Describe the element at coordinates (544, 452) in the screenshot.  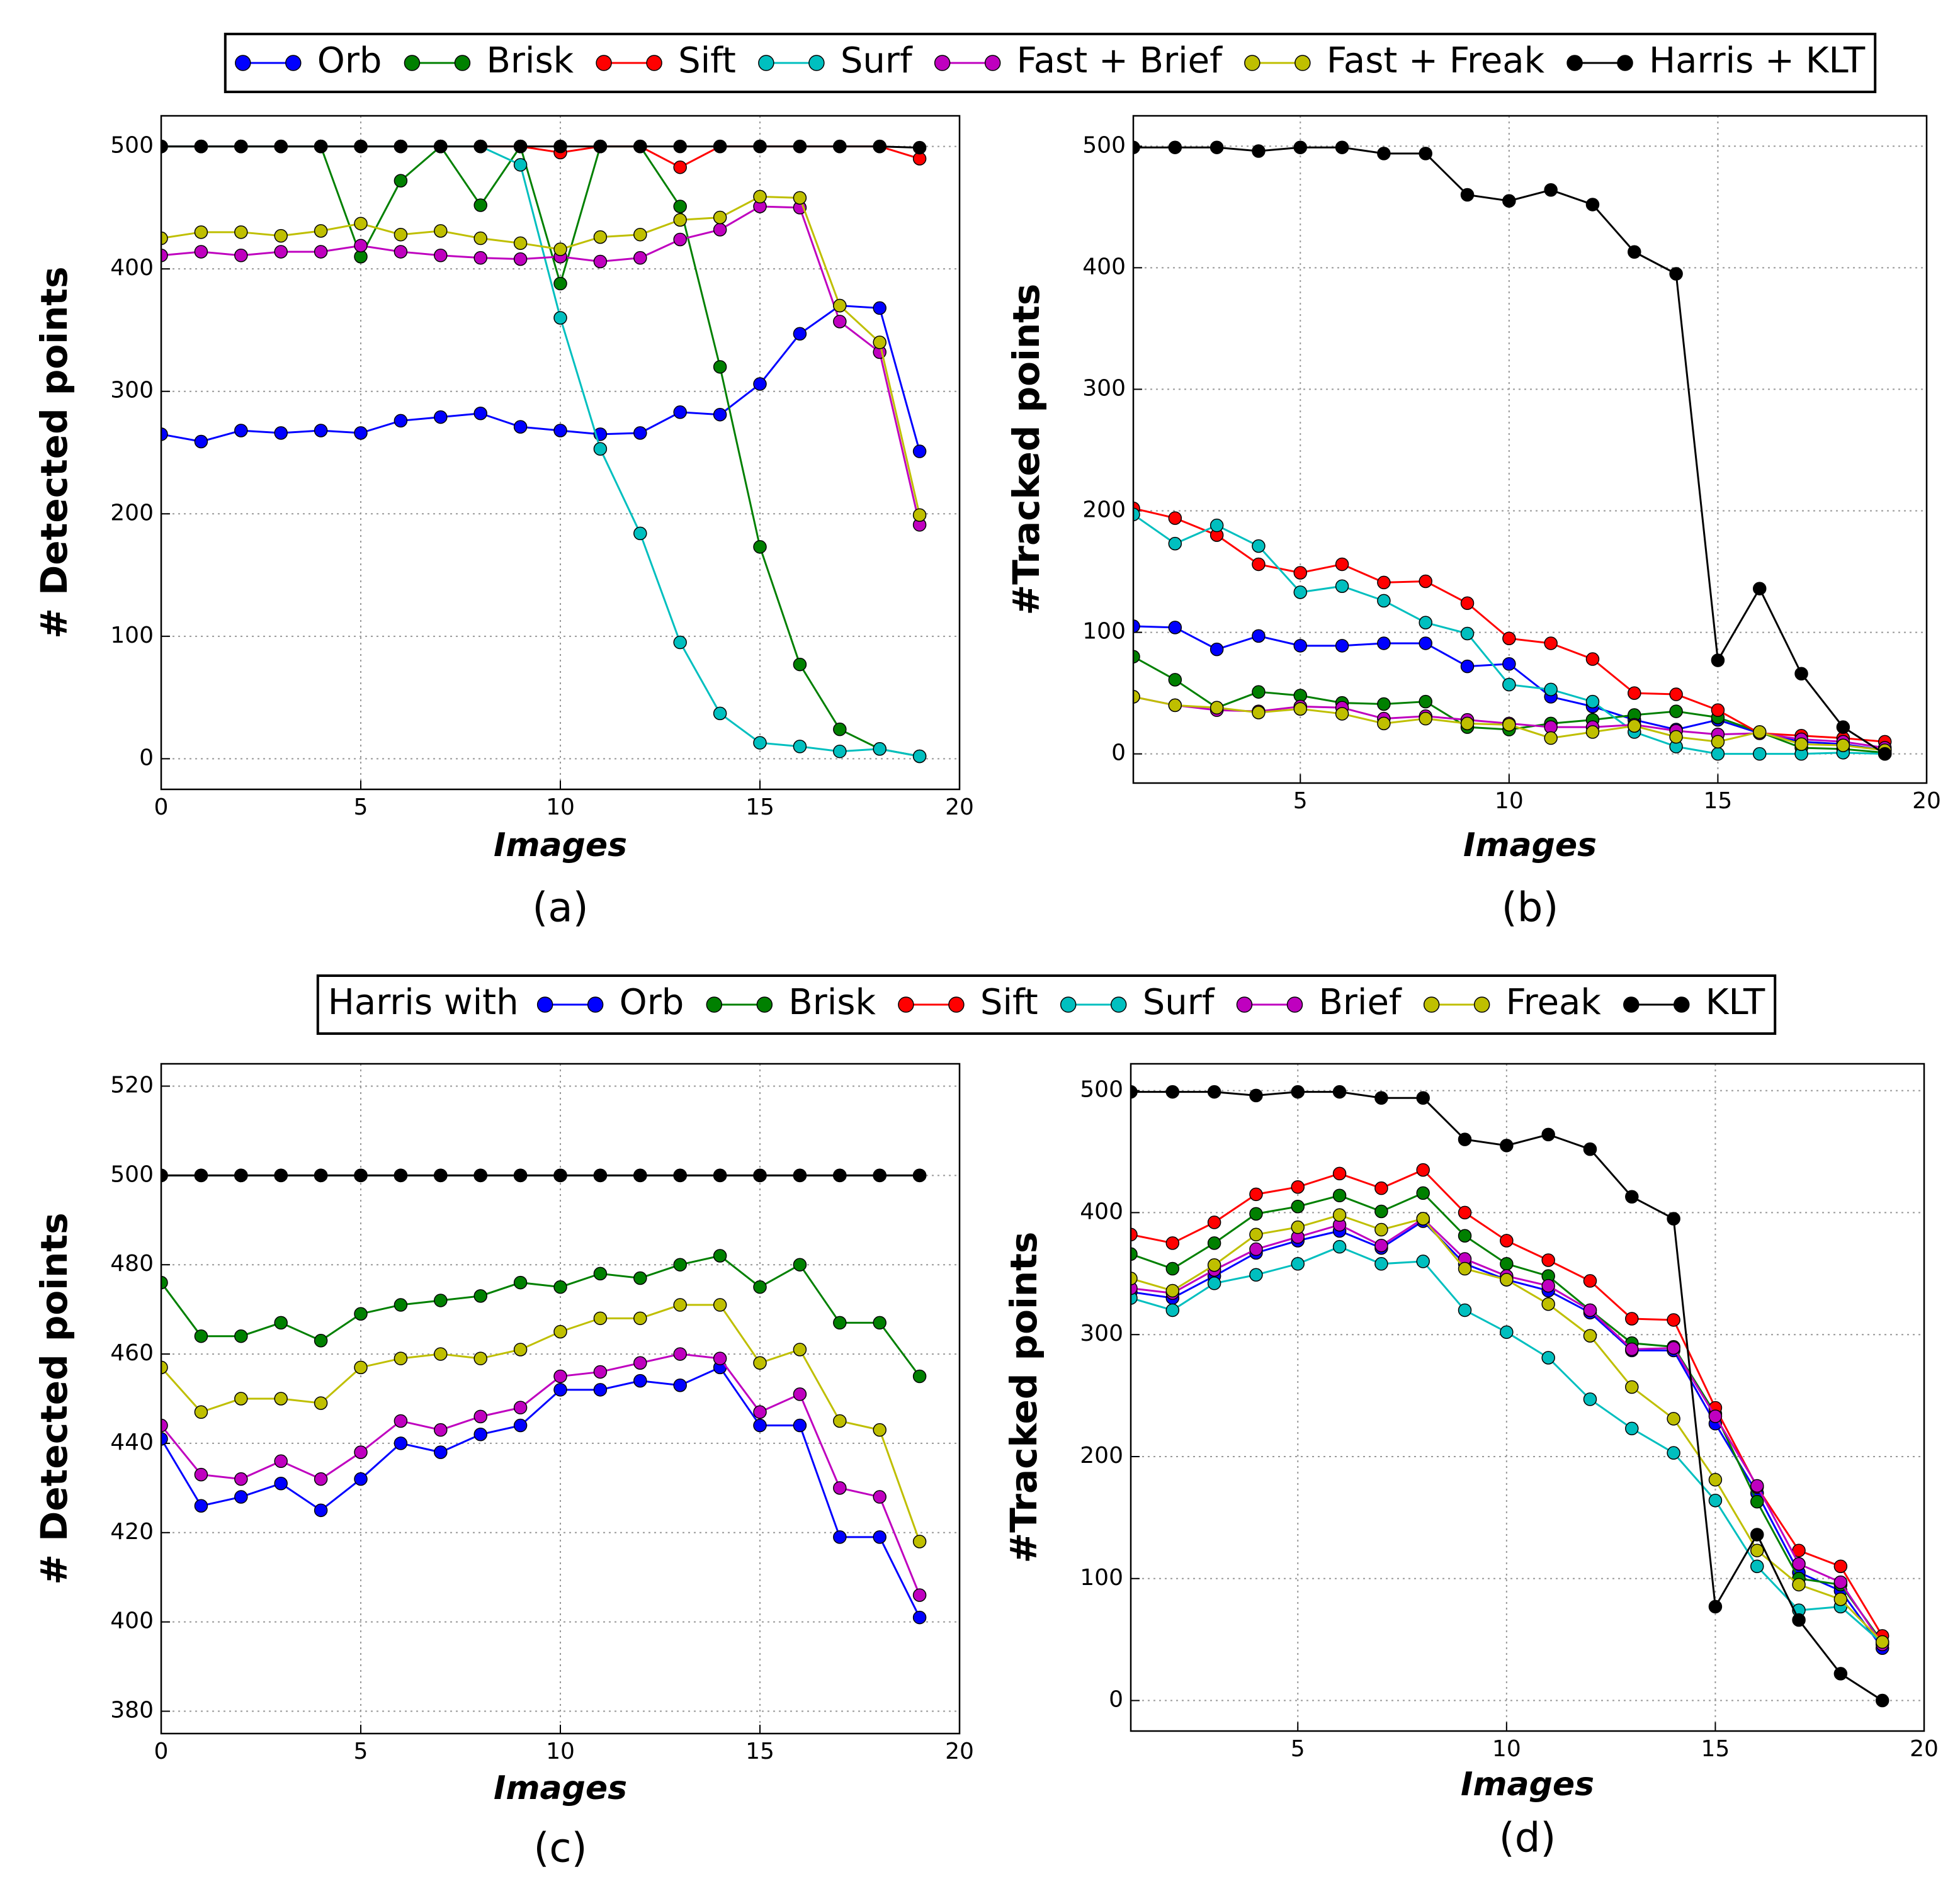
I see `plot-area` at that location.